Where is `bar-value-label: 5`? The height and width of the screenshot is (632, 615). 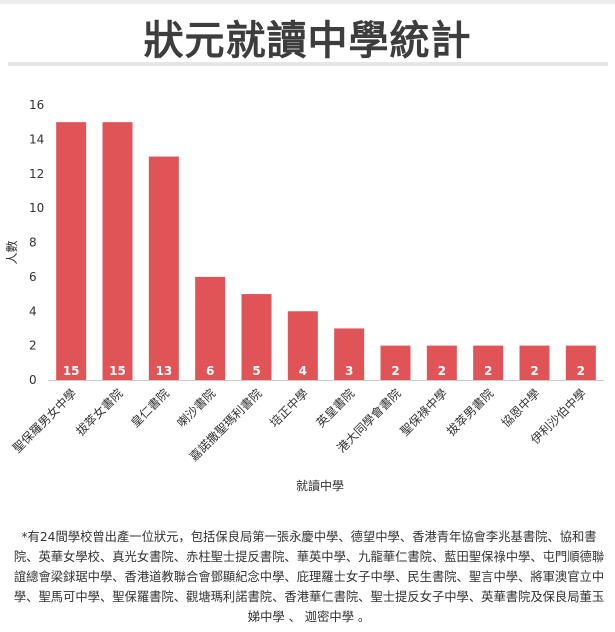
bar-value-label: 5 is located at coordinates (256, 371).